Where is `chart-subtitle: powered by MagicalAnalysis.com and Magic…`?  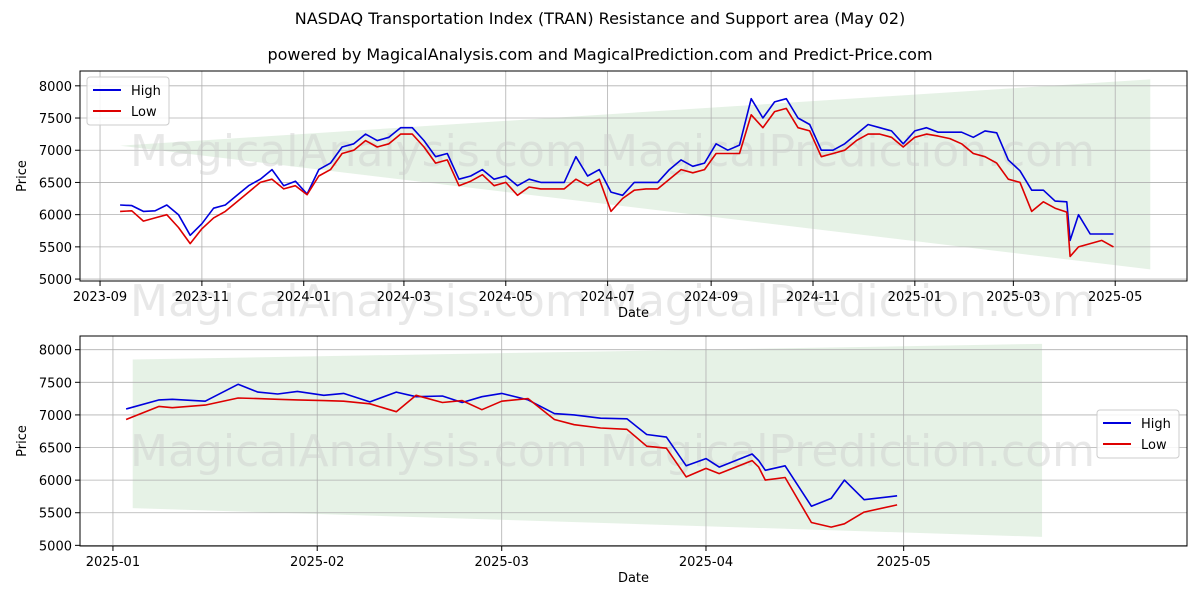 chart-subtitle: powered by MagicalAnalysis.com and Magic… is located at coordinates (600, 54).